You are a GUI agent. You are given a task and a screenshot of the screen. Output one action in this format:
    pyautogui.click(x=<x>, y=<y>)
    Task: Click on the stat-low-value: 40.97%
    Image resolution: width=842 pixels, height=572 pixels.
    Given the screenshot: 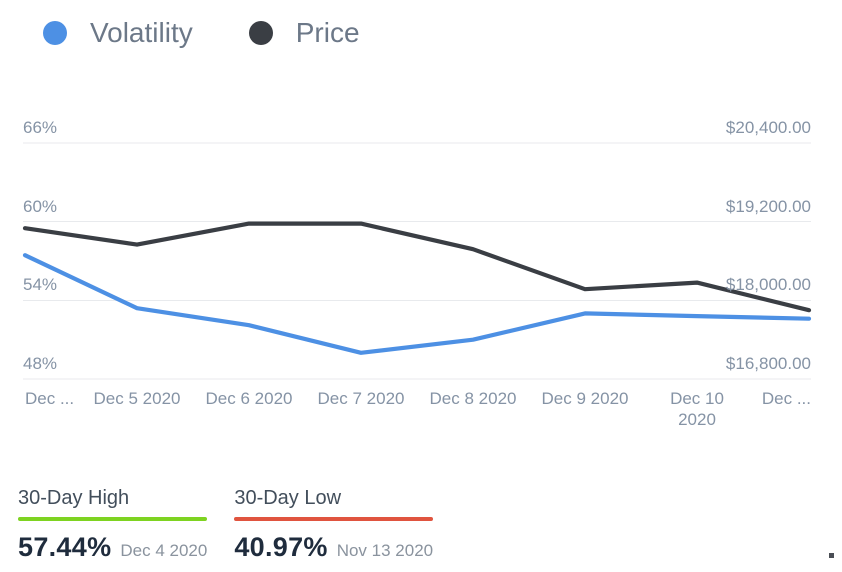 What is the action you would take?
    pyautogui.click(x=281, y=547)
    